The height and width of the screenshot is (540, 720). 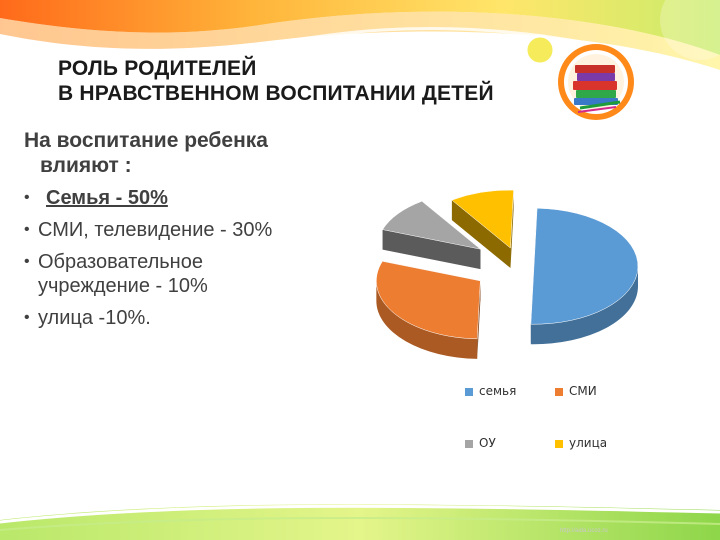 What do you see at coordinates (588, 443) in the screenshot?
I see `legend-label: улица` at bounding box center [588, 443].